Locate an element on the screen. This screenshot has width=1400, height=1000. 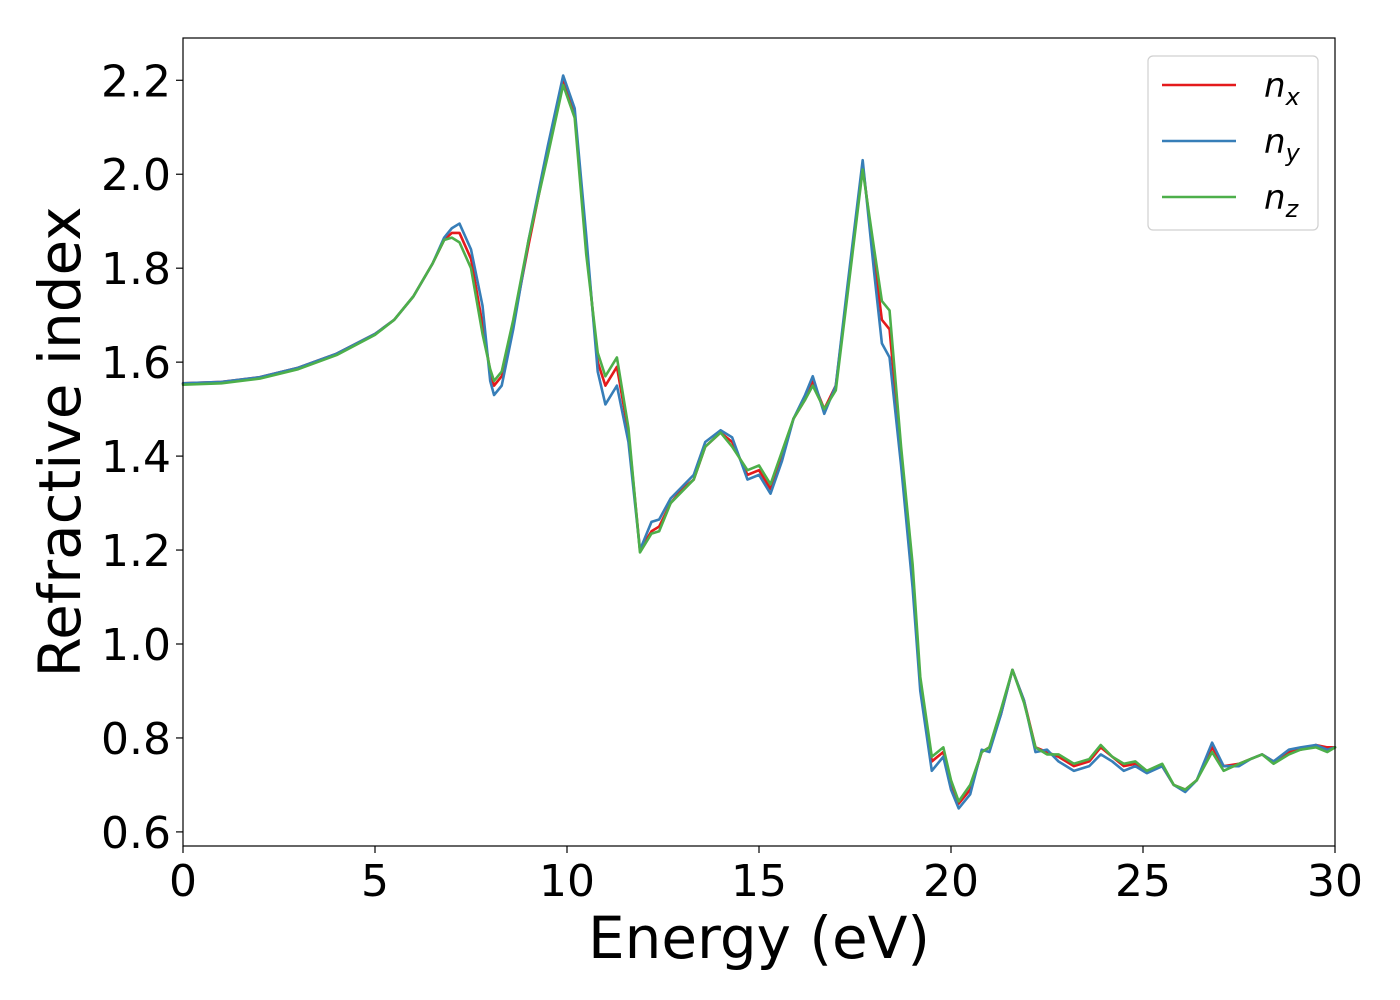
y-tick-label: 1.6 is located at coordinates (136, 363).